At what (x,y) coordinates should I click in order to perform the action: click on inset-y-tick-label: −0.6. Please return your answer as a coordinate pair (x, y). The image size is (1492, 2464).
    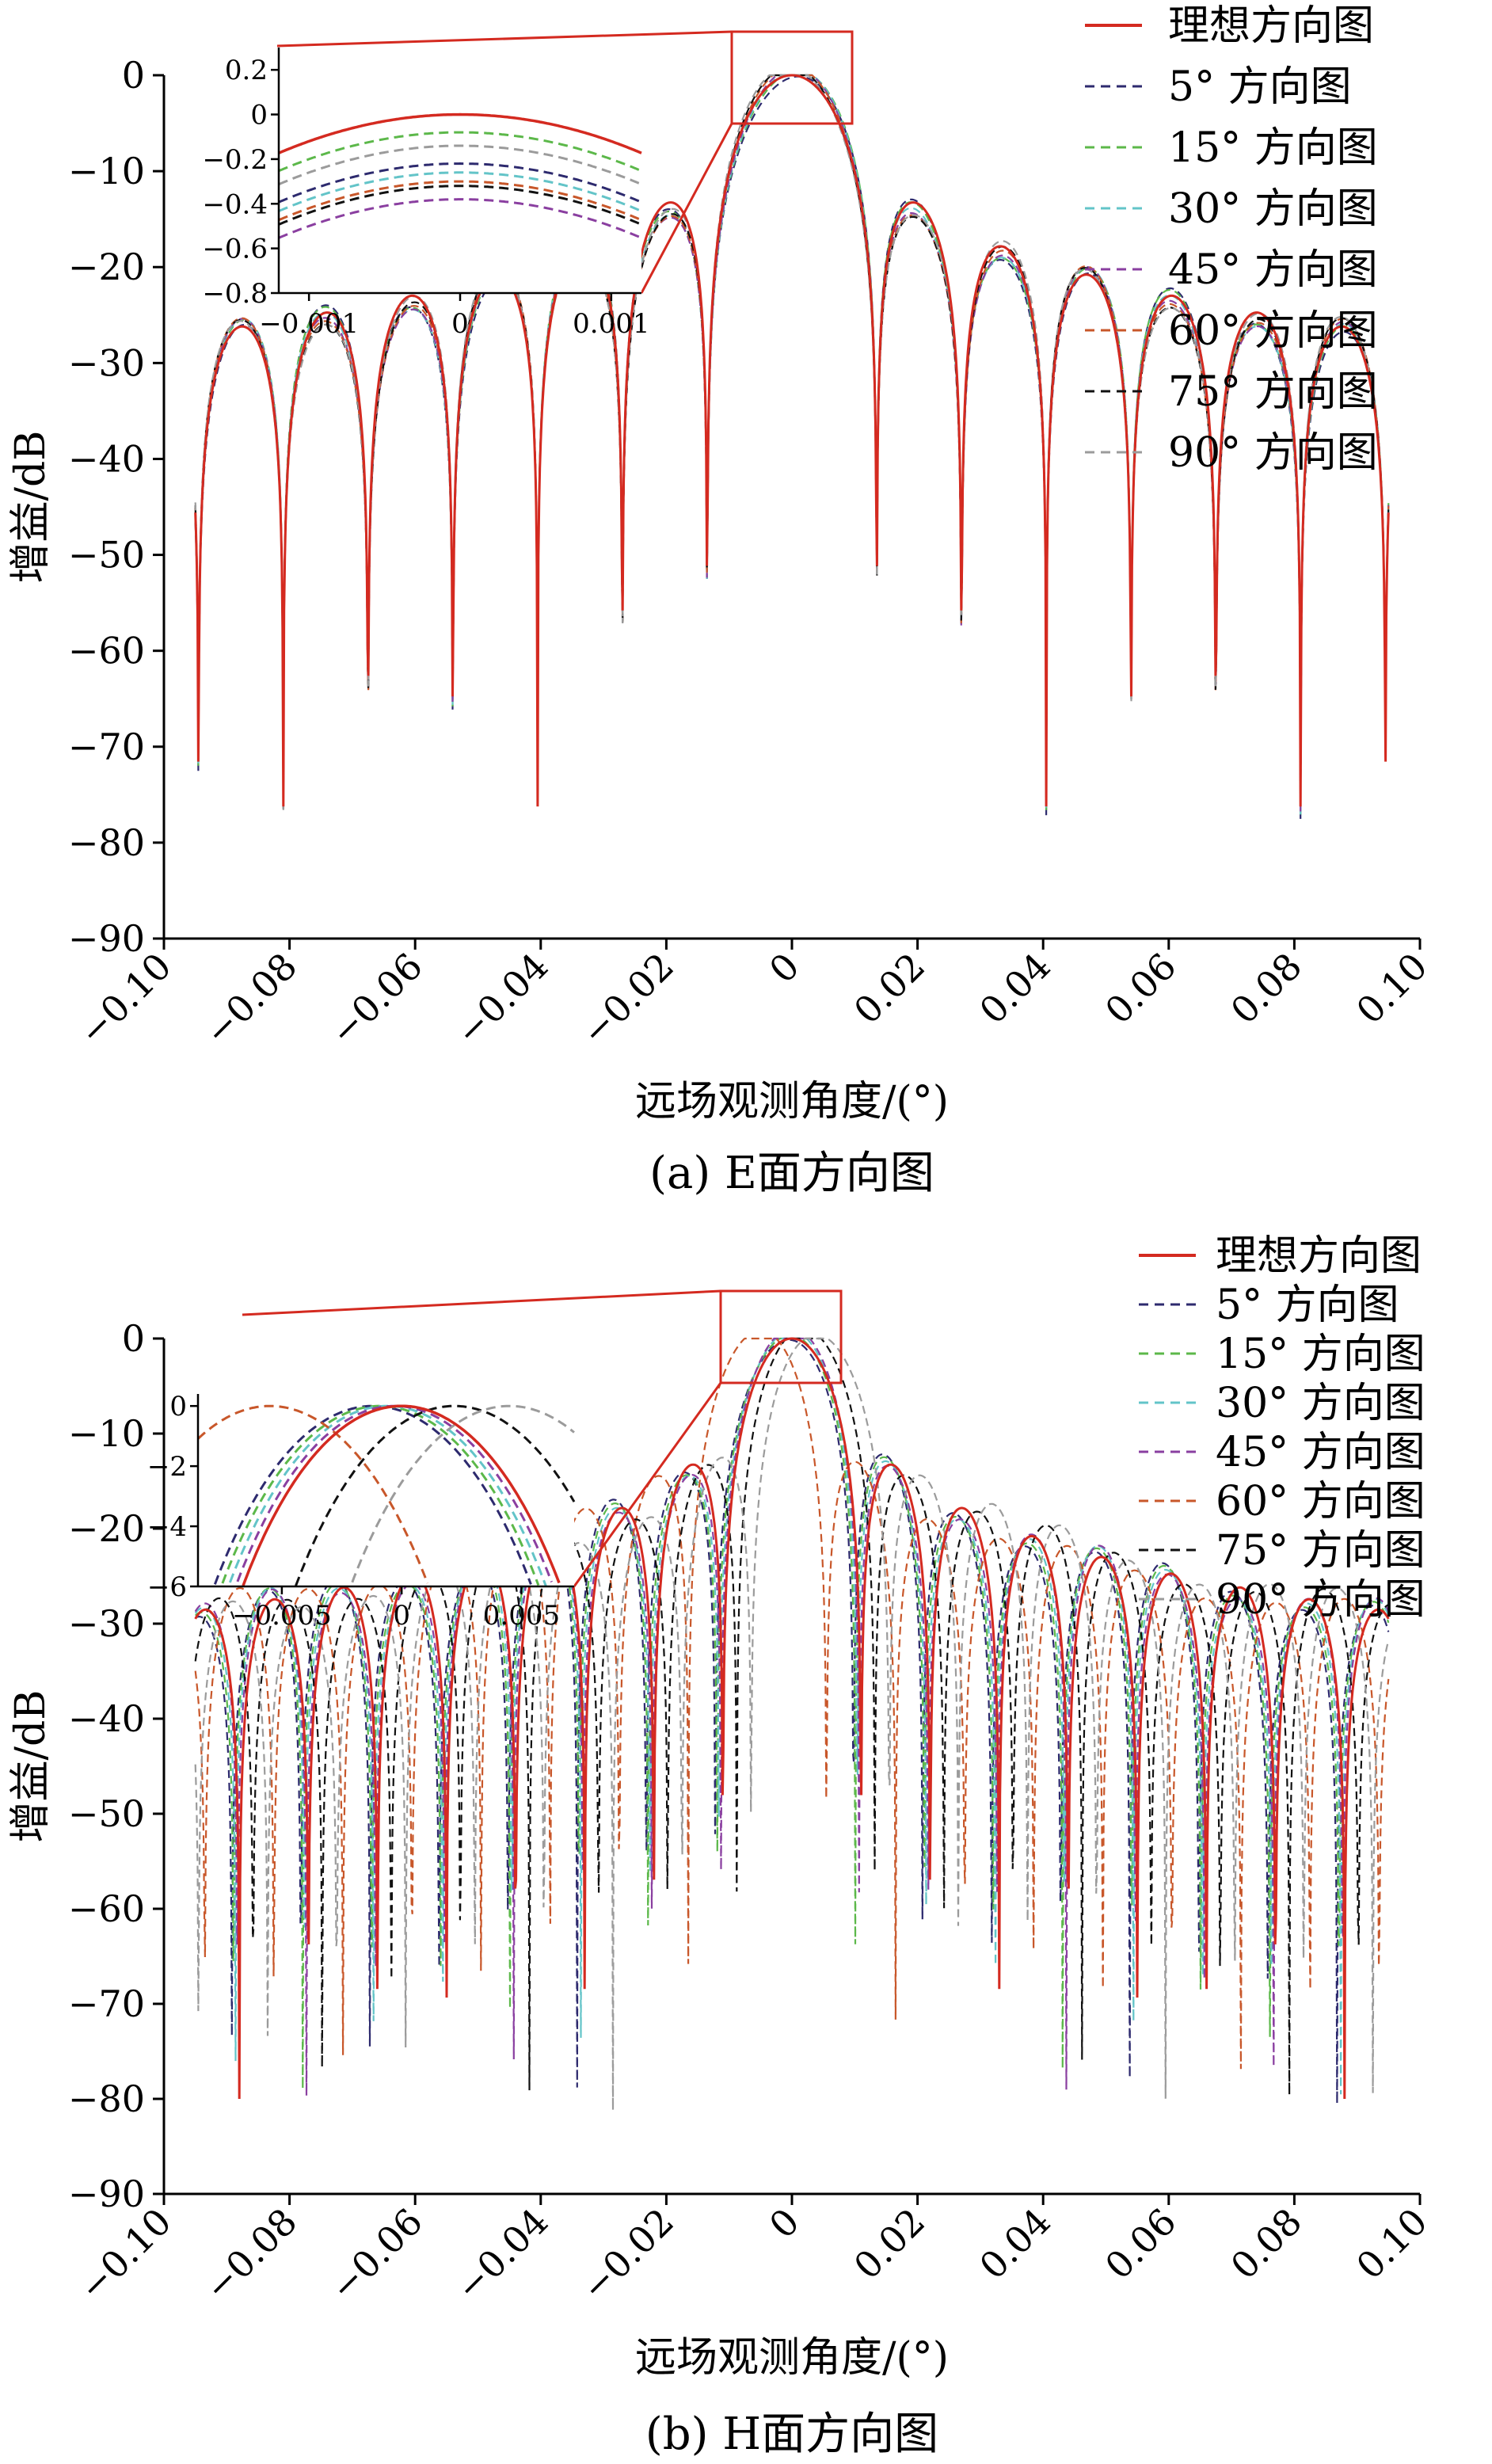
    Looking at the image, I should click on (235, 249).